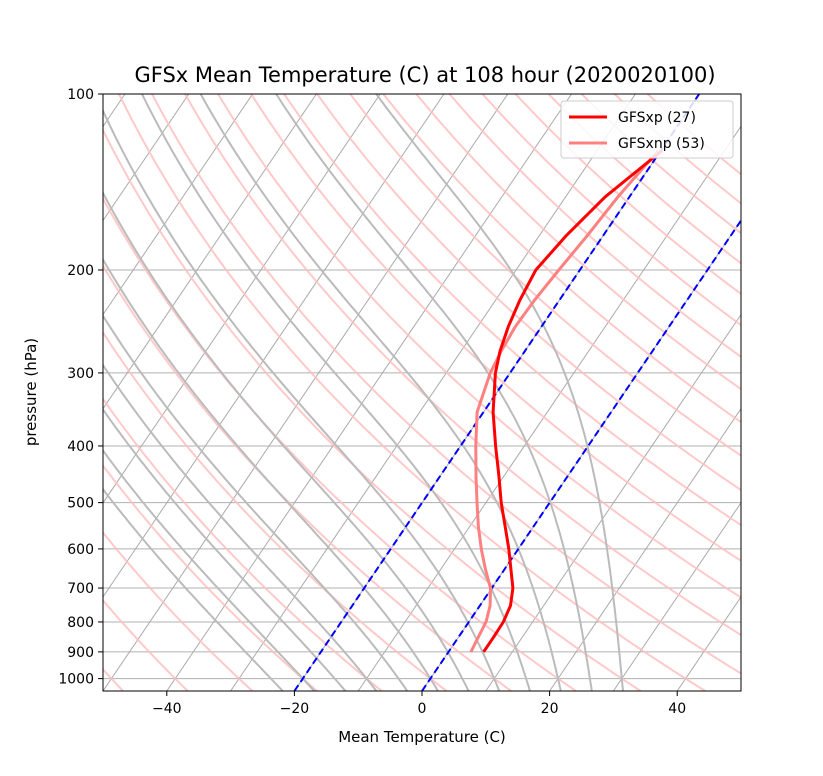 The image size is (823, 776). I want to click on y-tick-label: 900, so click(80, 653).